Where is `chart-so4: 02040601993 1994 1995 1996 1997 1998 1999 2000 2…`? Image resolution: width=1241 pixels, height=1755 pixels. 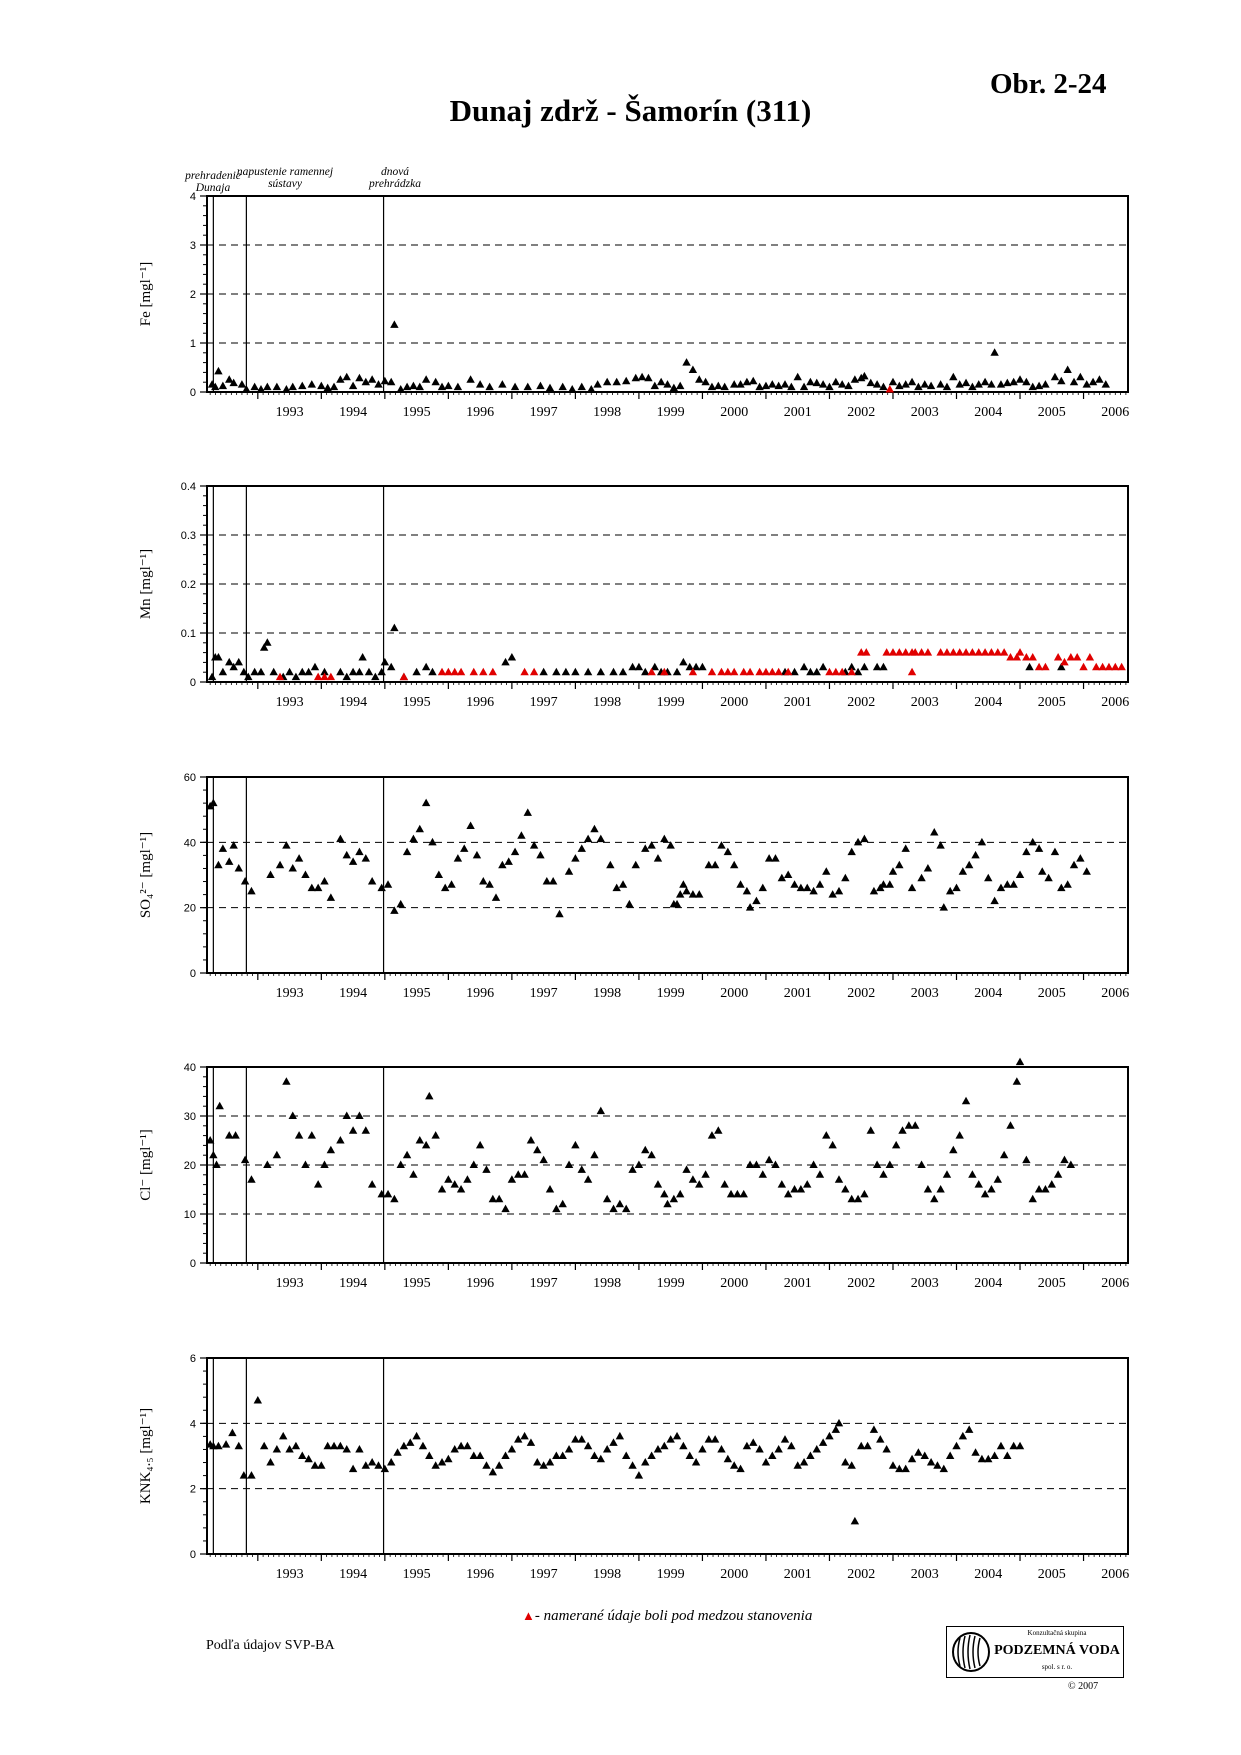
chart-so4: 02040601993 1994 1995 1996 1997 1998 1999 2000 2… is located at coordinates (633, 886).